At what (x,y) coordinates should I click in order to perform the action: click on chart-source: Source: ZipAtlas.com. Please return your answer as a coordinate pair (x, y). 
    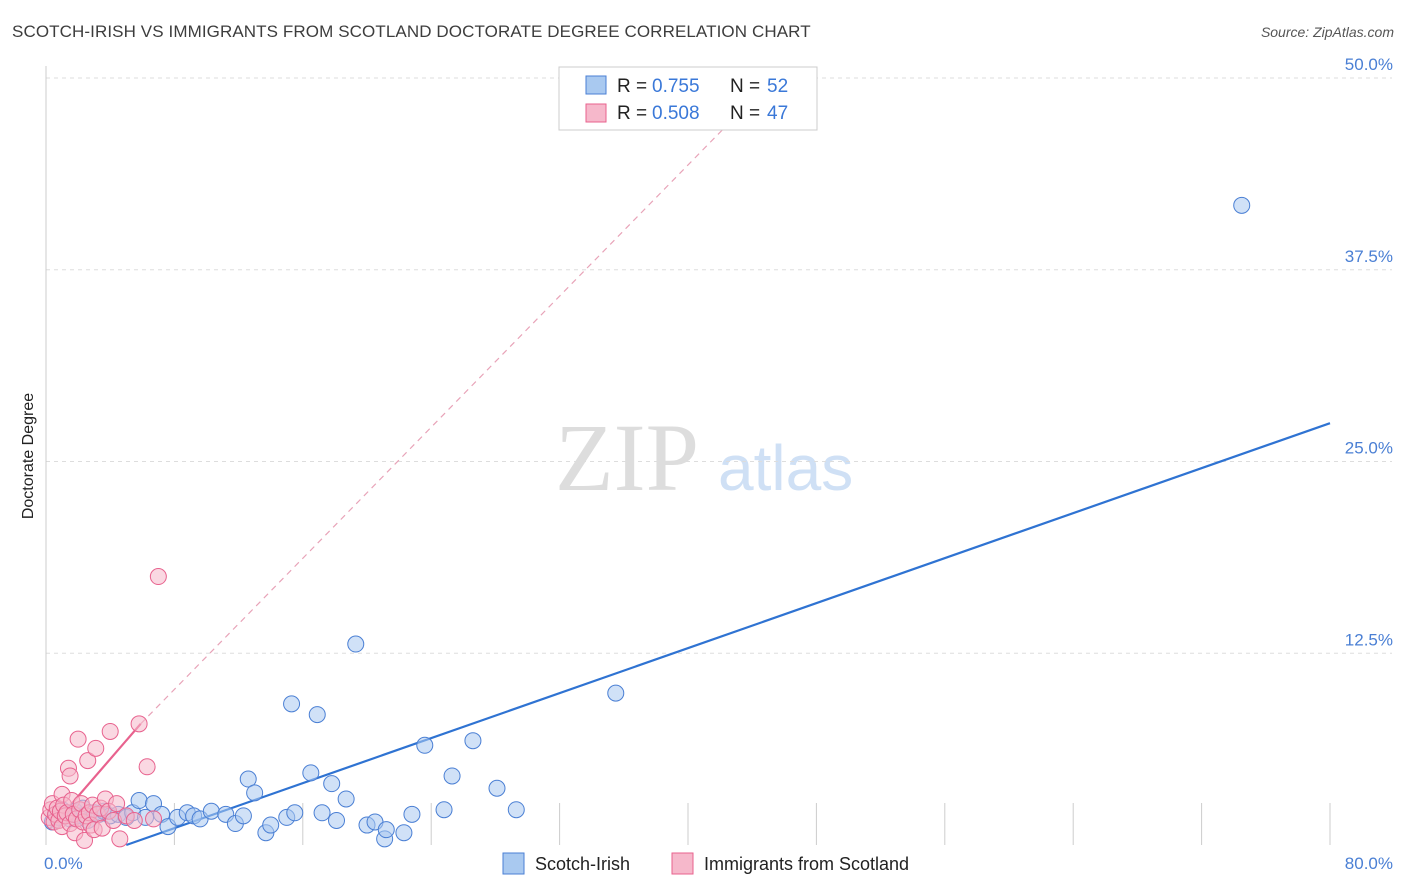
    Looking at the image, I should click on (1327, 32).